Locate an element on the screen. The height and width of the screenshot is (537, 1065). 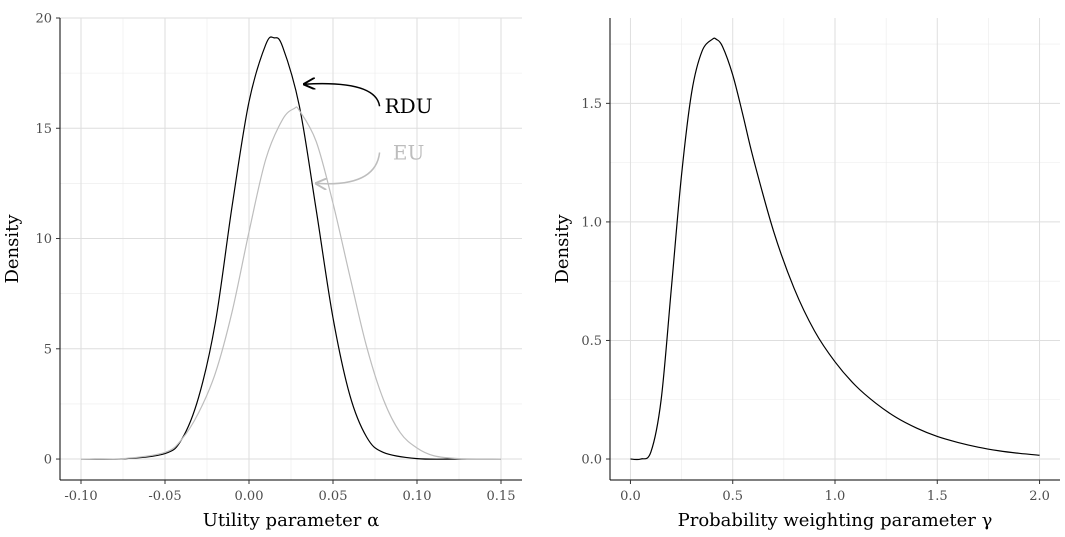
x-axis-title: Utility parameter α is located at coordinates (291, 520).